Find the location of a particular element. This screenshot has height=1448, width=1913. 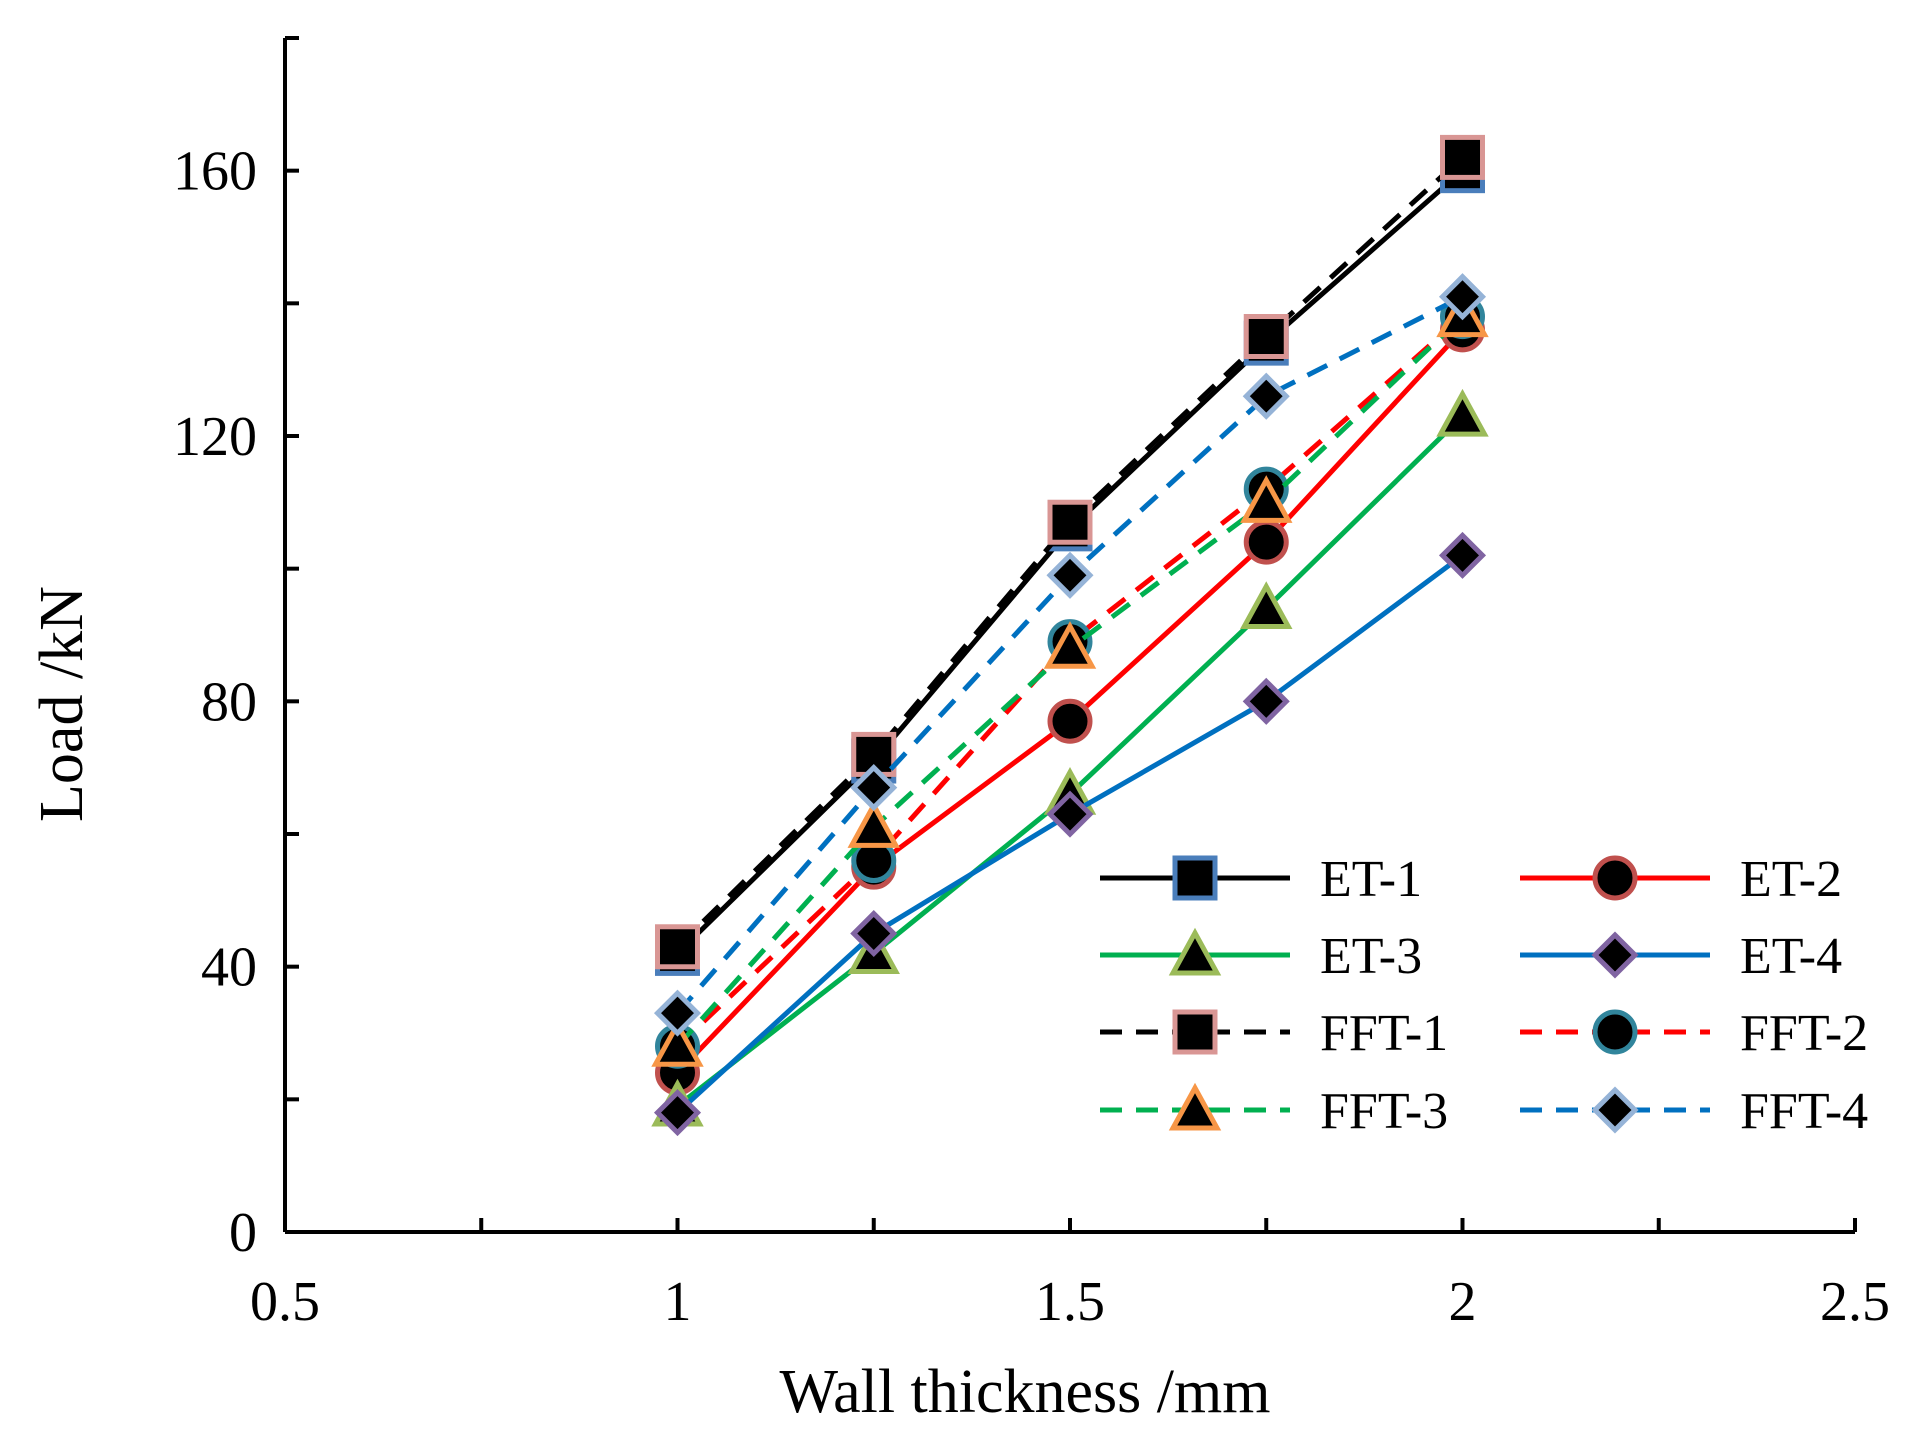

legend-item-et-3: ET-3 is located at coordinates (1261, 956).